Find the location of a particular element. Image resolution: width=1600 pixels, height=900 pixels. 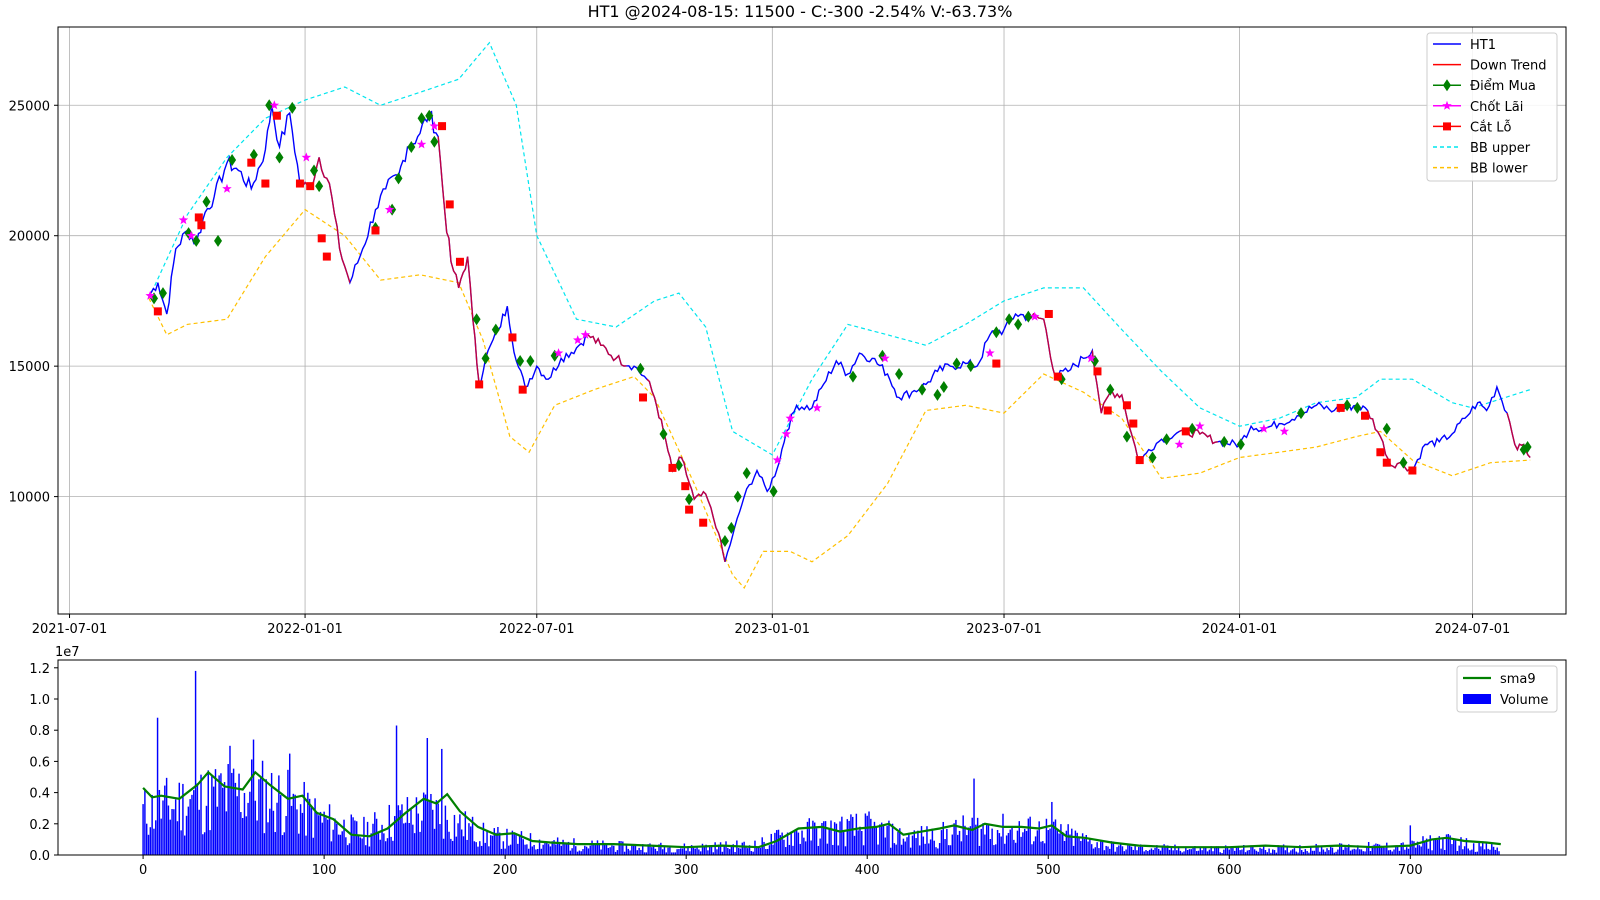

legend-label: Điểm Mua is located at coordinates (1503, 86).